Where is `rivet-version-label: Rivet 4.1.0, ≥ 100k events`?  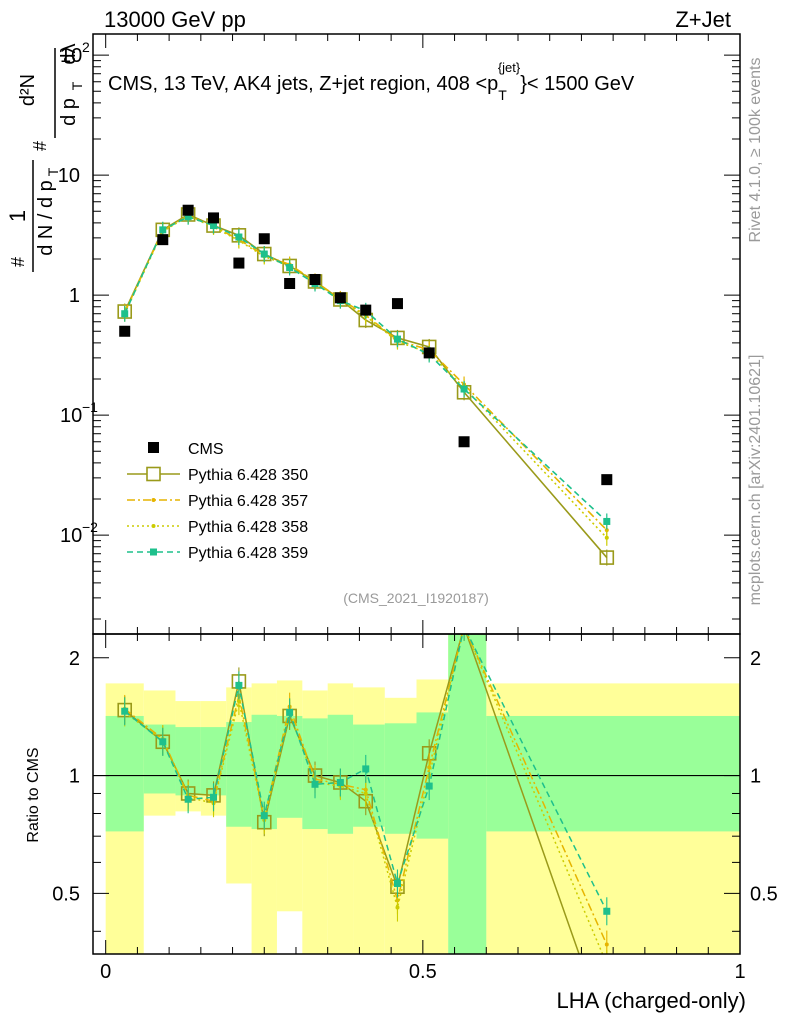 rivet-version-label: Rivet 4.1.0, ≥ 100k events is located at coordinates (755, 150).